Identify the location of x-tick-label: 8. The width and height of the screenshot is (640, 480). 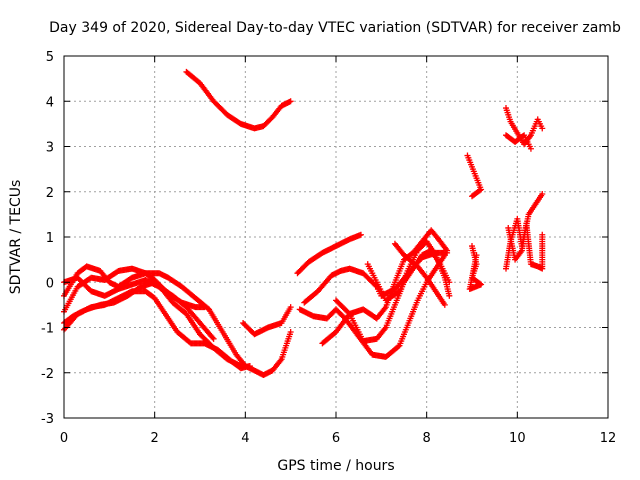
(427, 438).